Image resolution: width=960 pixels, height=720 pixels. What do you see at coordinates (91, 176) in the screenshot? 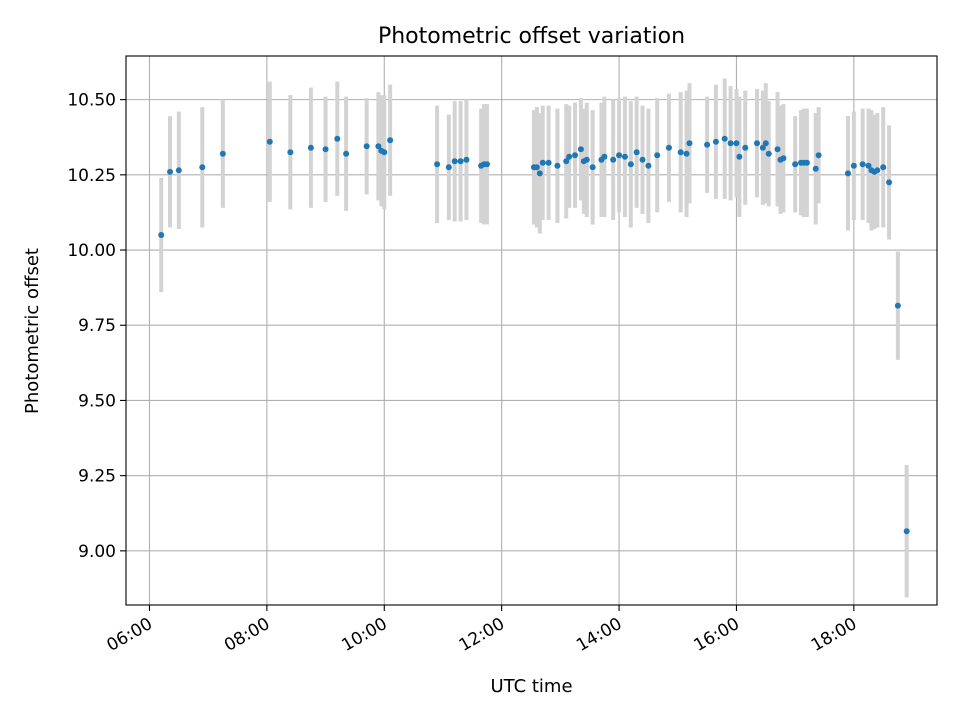
I see `y-tick-label: 10.25` at bounding box center [91, 176].